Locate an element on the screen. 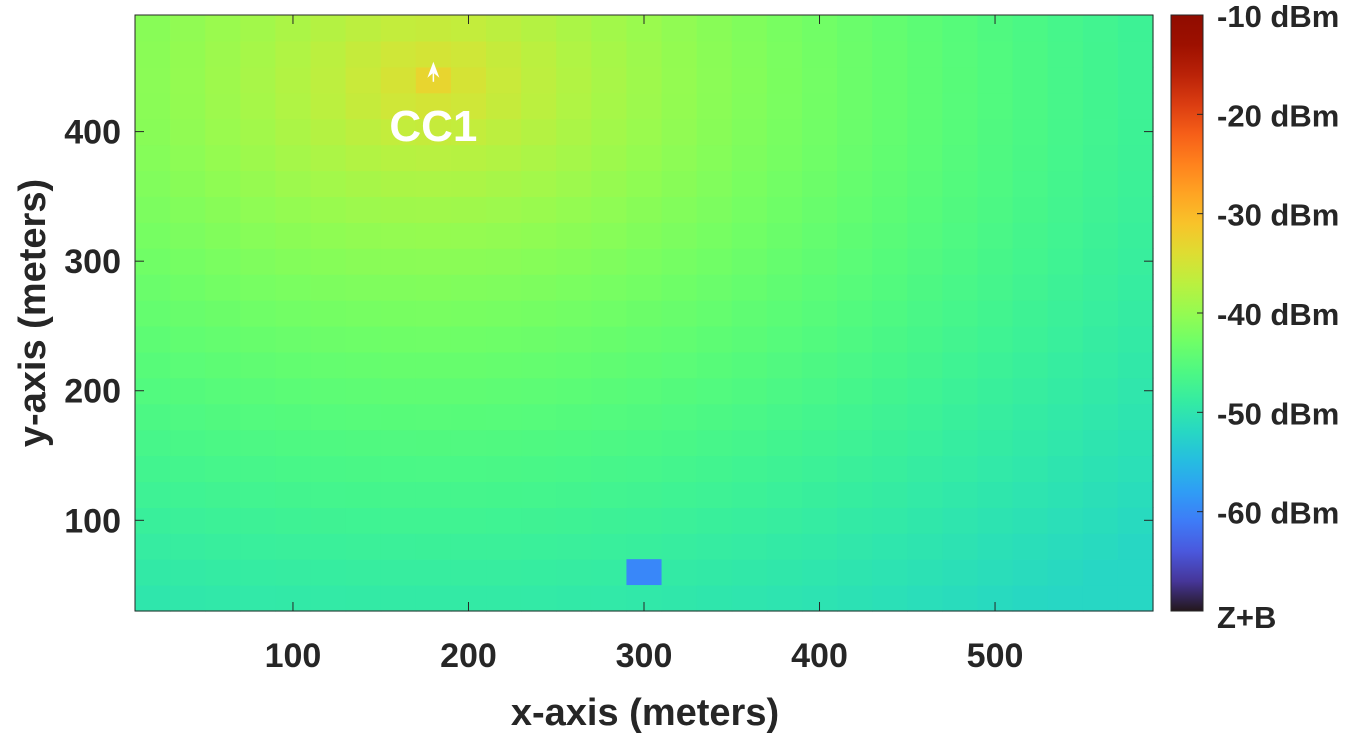 This screenshot has height=736, width=1366. y-axis-title: y-axis (meters) is located at coordinates (33, 313).